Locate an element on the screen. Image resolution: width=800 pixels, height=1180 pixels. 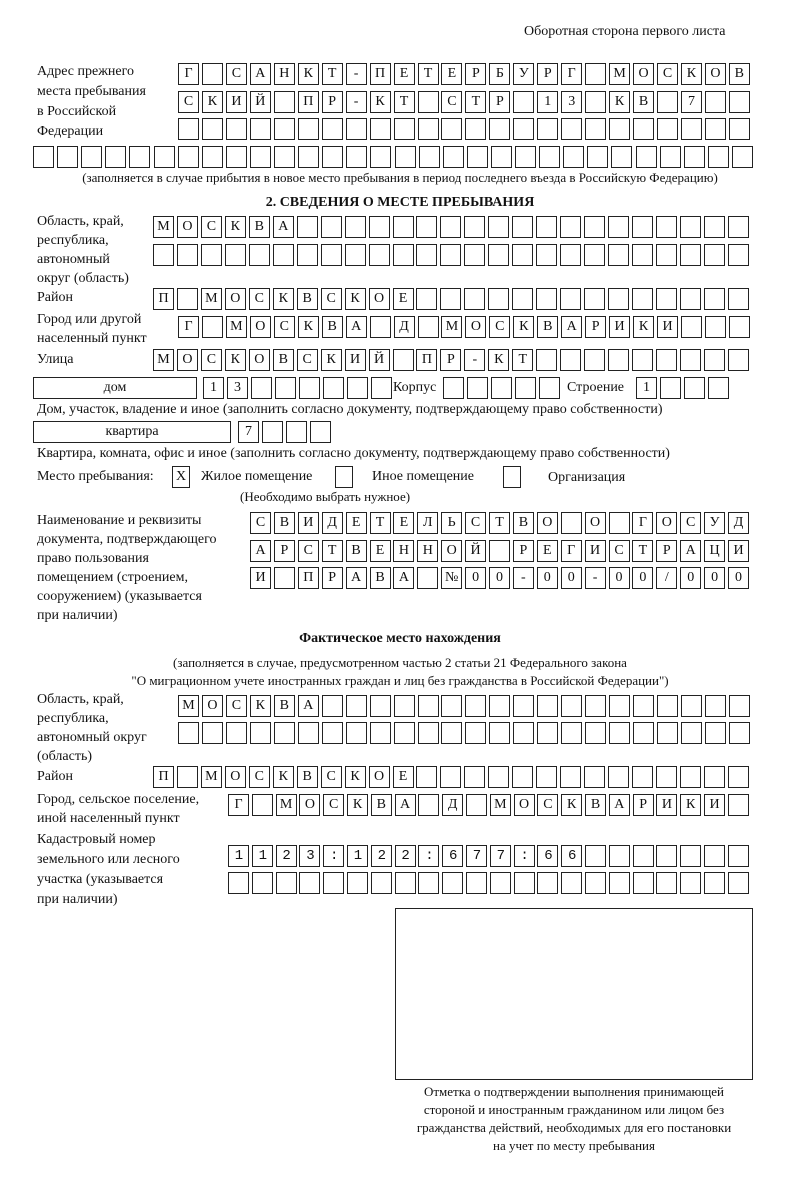
organization-checkbox is located at coordinates (512, 477).